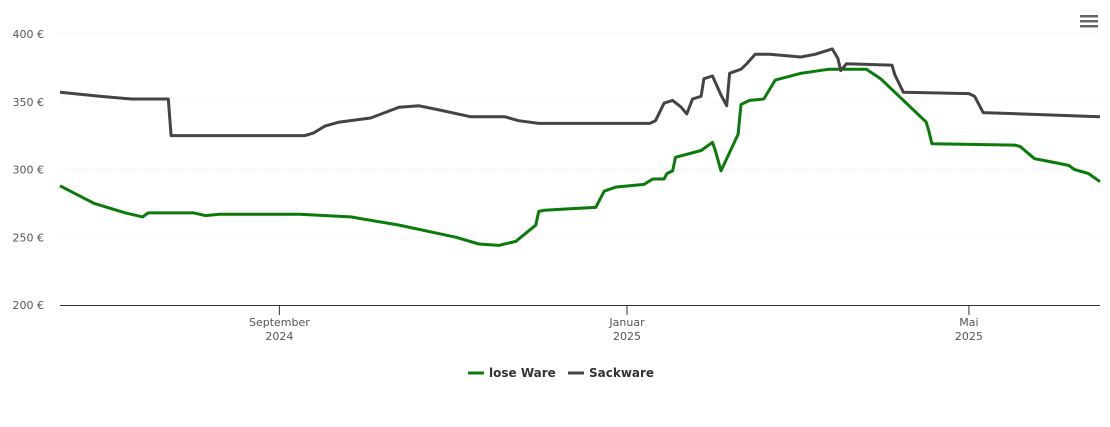 The width and height of the screenshot is (1110, 427). Describe the element at coordinates (626, 322) in the screenshot. I see `x-tick-label: Januar` at that location.